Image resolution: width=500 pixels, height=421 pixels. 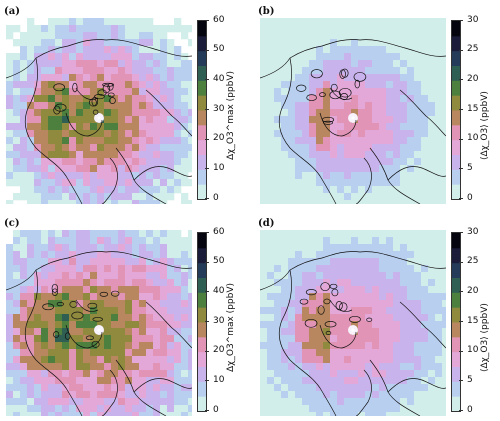 What do you see at coordinates (266, 223) in the screenshot?
I see `panel-label: (d)` at bounding box center [266, 223].